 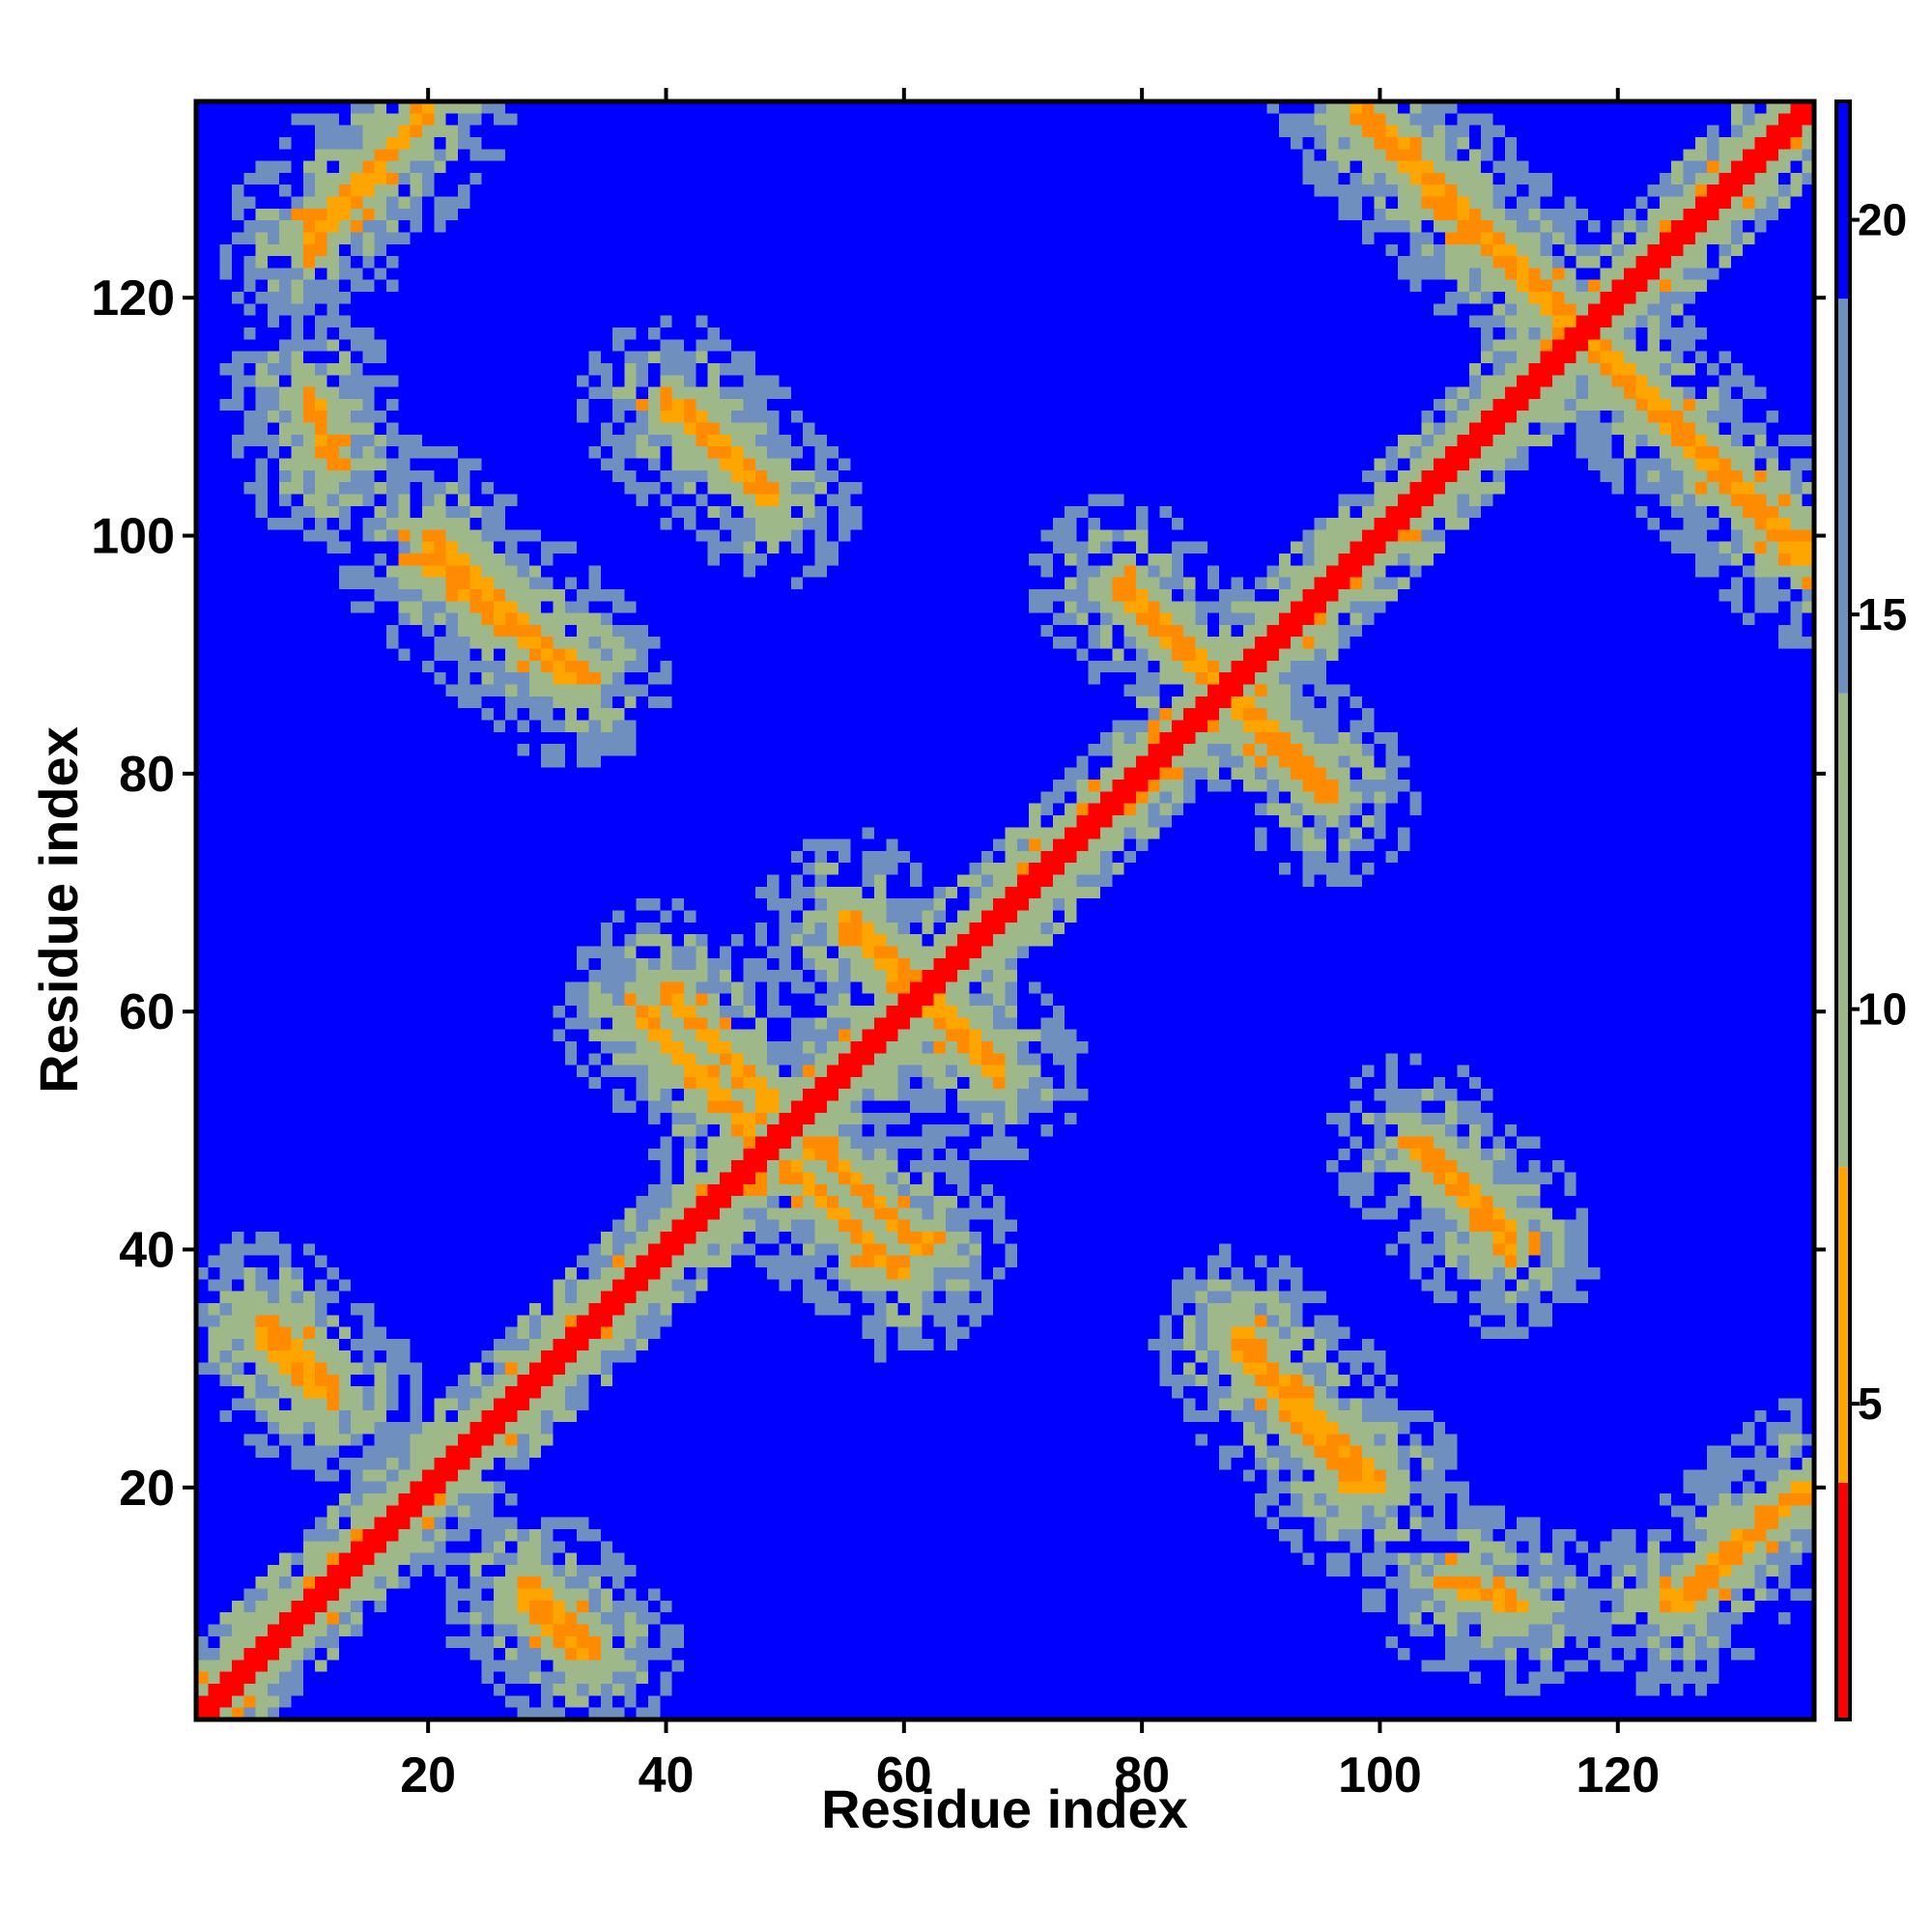 I want to click on colorbar-frame, so click(x=1843, y=910).